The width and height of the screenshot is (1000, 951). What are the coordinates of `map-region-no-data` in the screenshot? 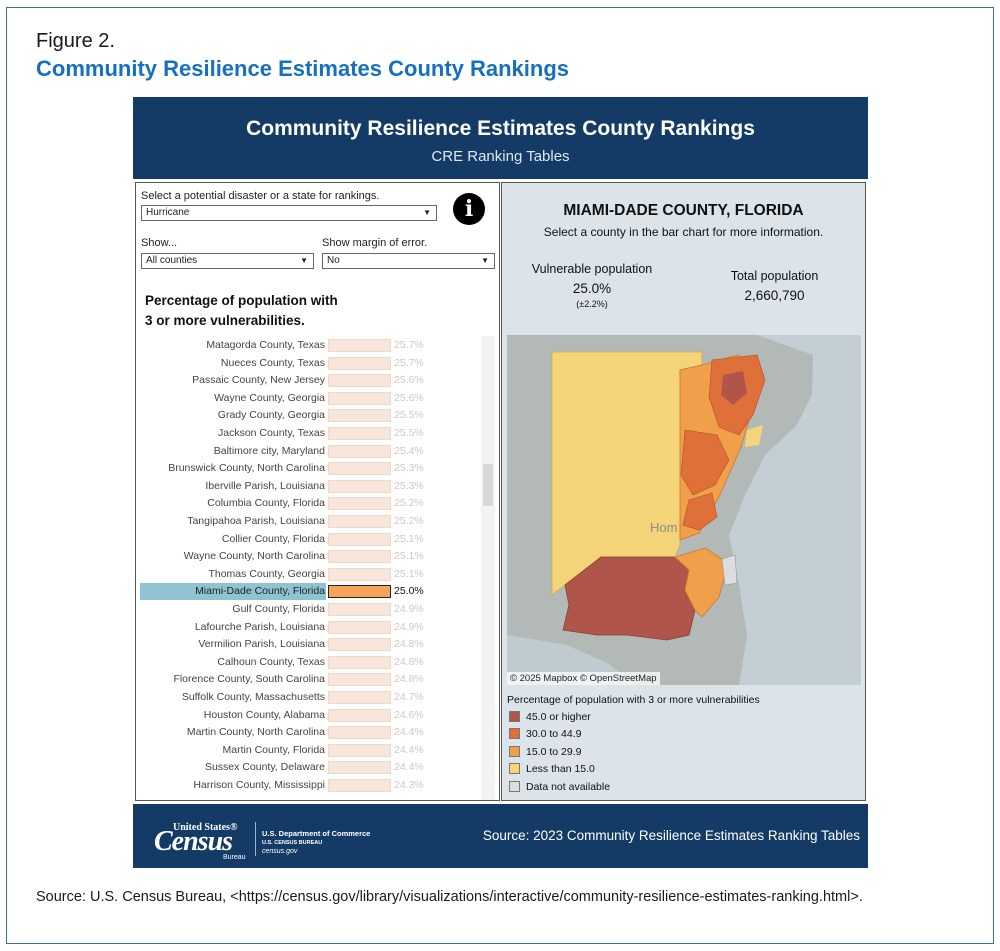 It's located at (729, 570).